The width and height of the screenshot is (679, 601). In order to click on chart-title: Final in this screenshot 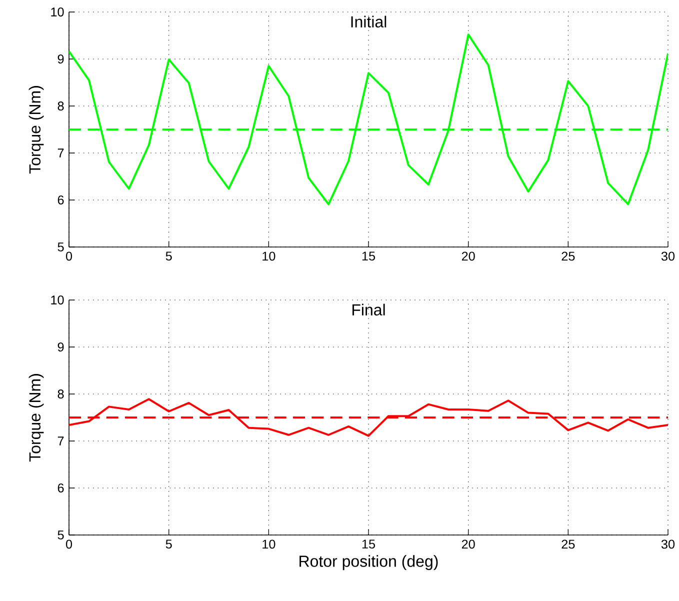, I will do `click(368, 310)`.